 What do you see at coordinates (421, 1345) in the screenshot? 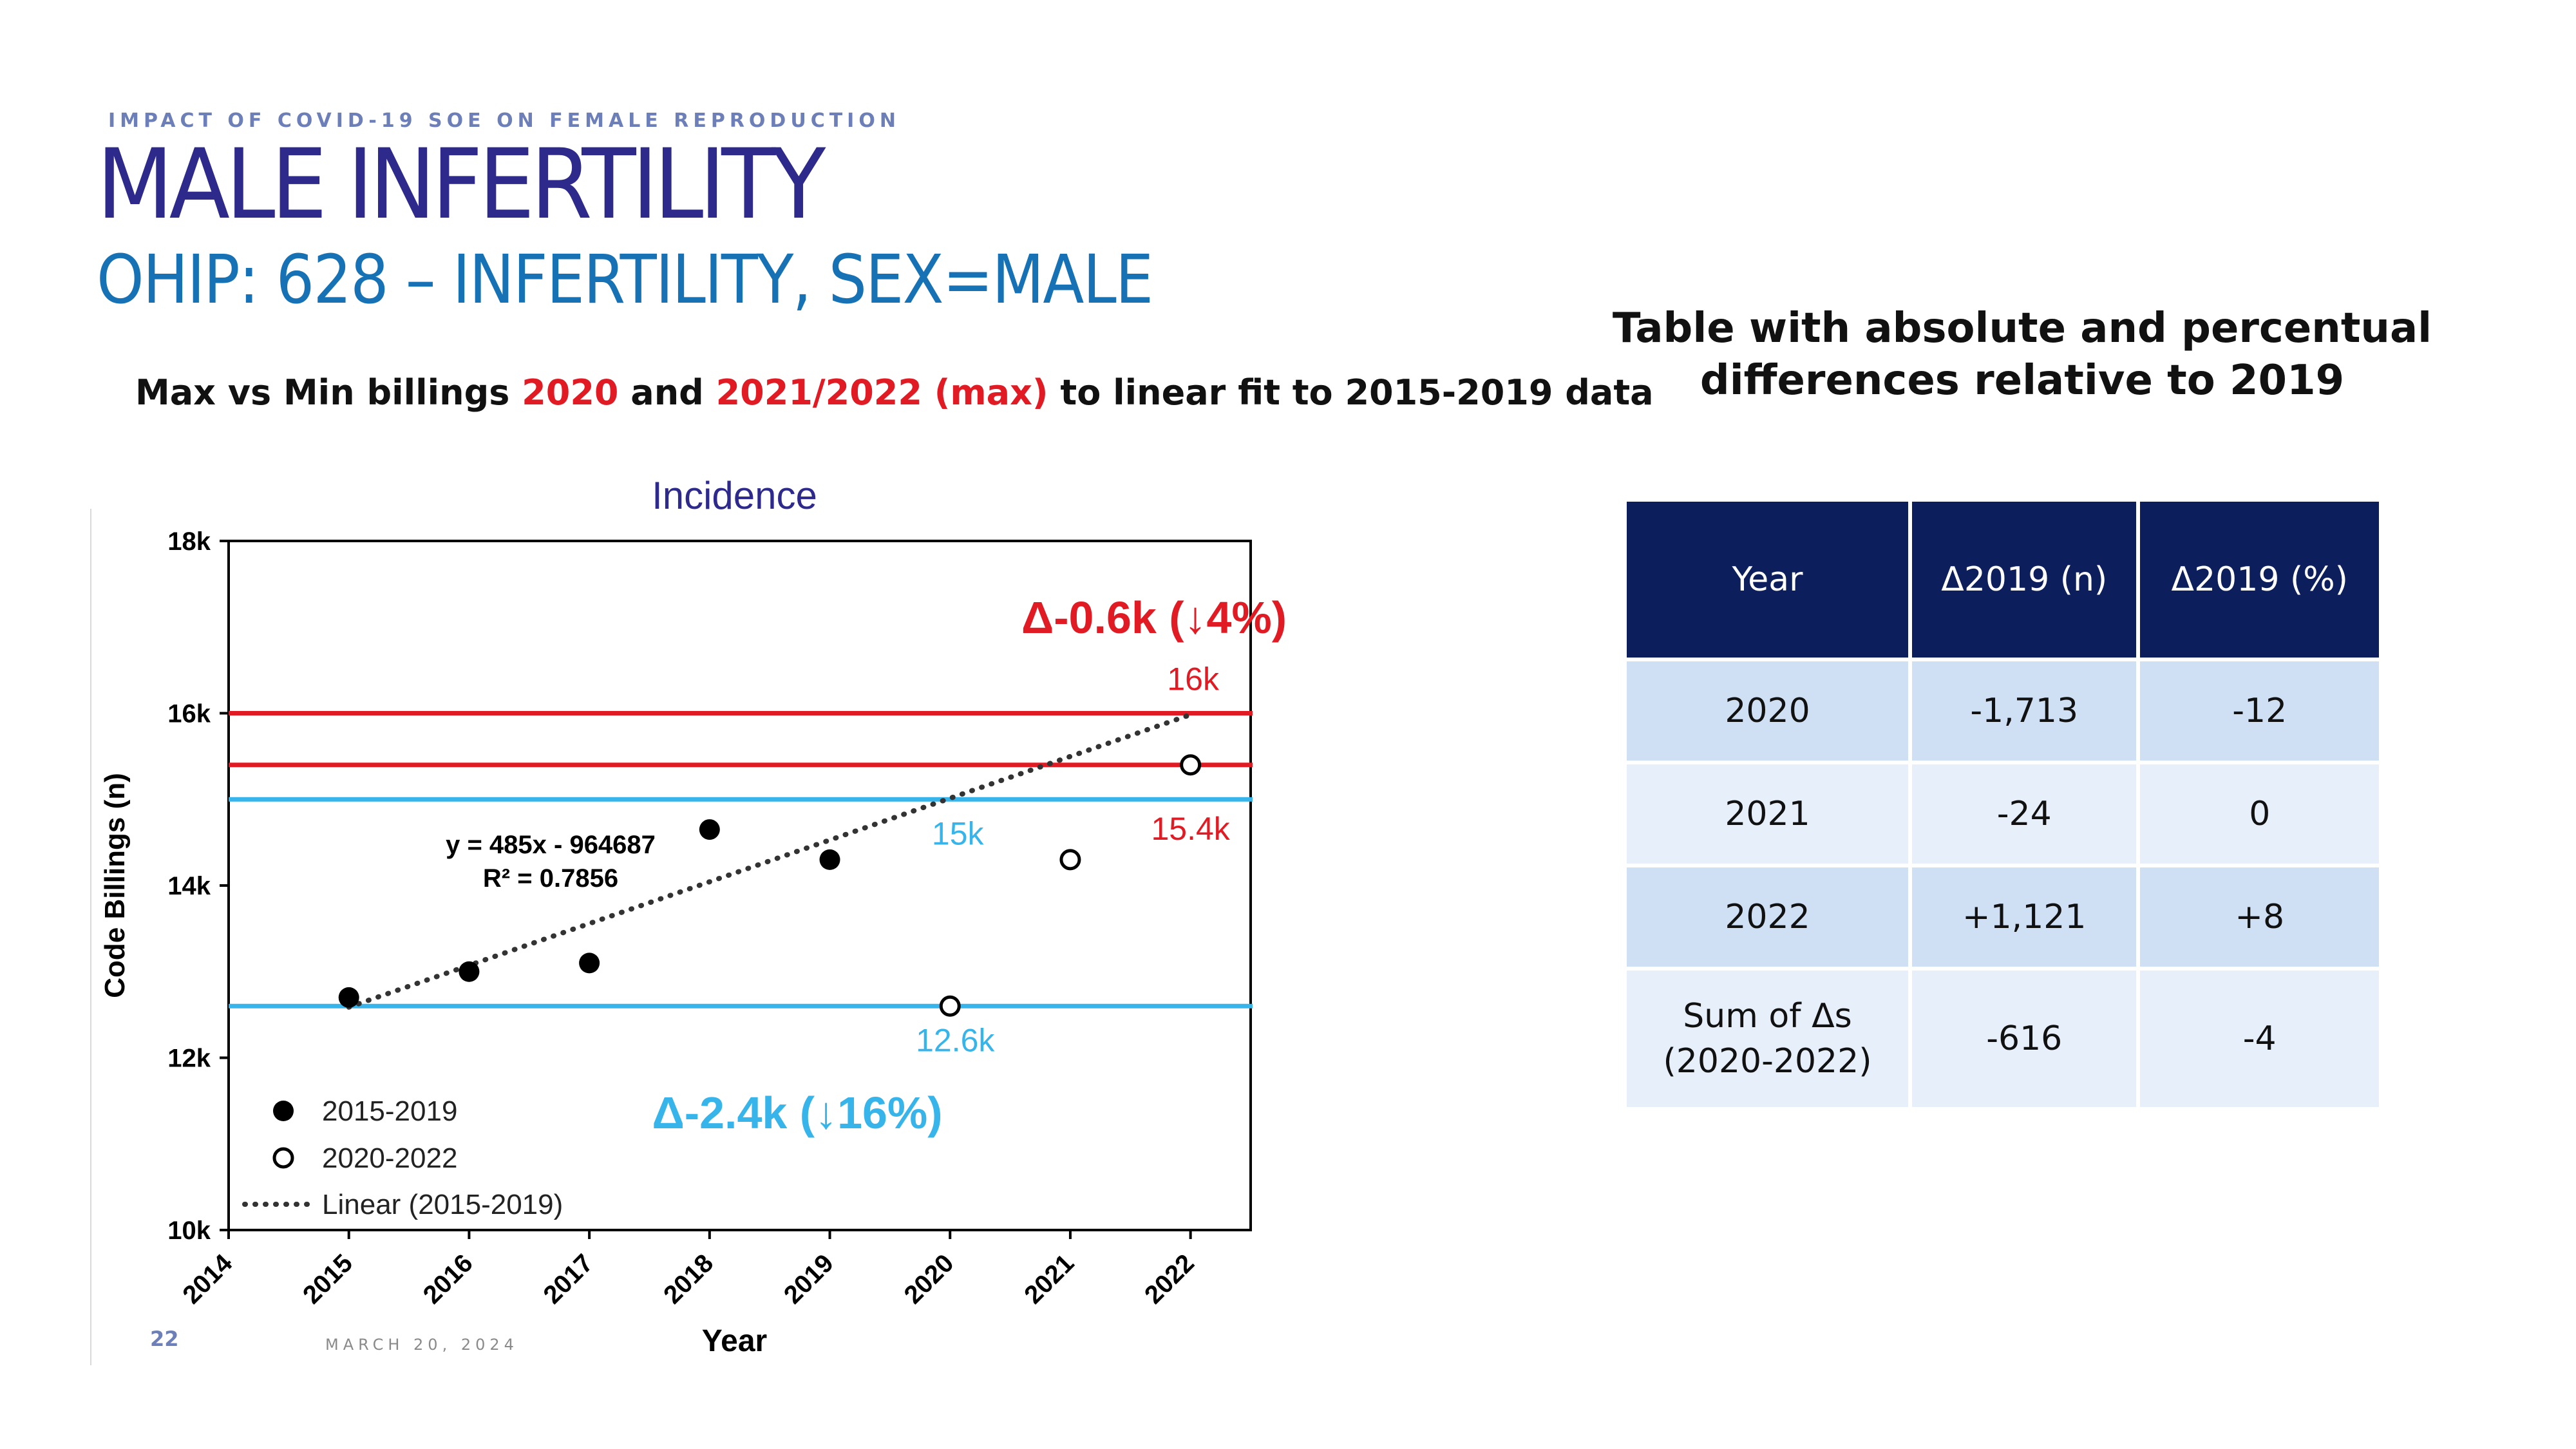
I see `footer-date: MARCH 20, 2024` at bounding box center [421, 1345].